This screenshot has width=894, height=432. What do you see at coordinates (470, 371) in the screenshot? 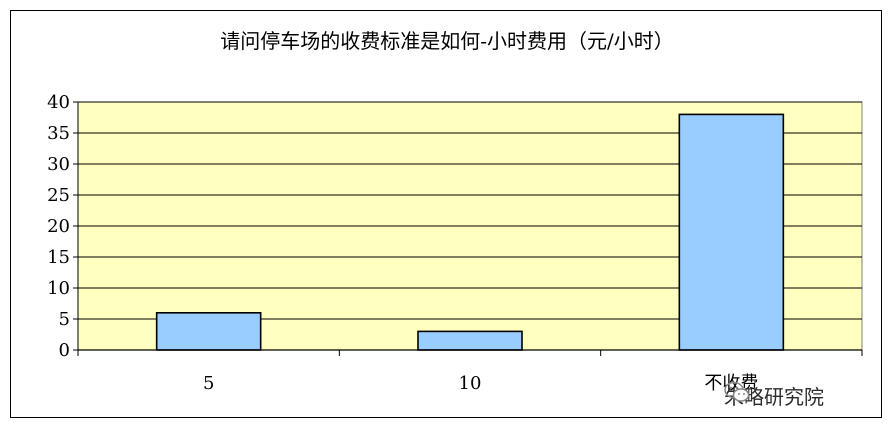
I see `x-axis-ticks: 5 10 不收费` at bounding box center [470, 371].